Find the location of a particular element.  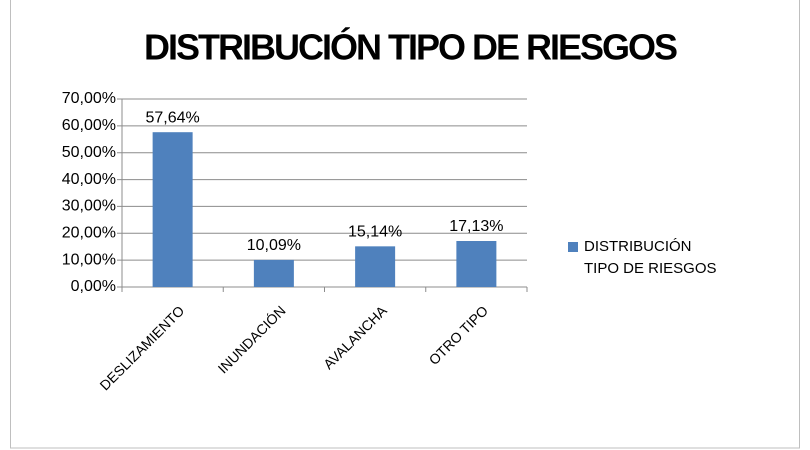

y-tick-label: 50,00% is located at coordinates (89, 152).